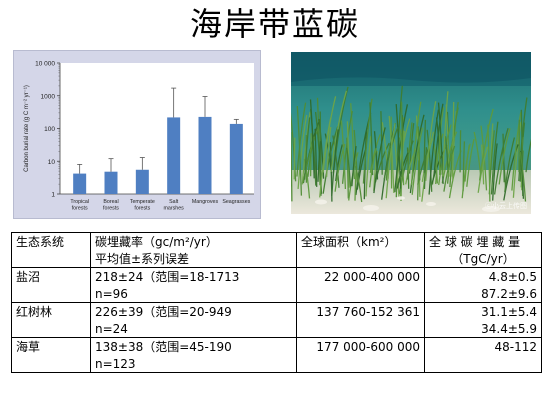 The width and height of the screenshot is (550, 411). Describe the element at coordinates (205, 202) in the screenshot. I see `x-tick-label: Mangroves` at that location.